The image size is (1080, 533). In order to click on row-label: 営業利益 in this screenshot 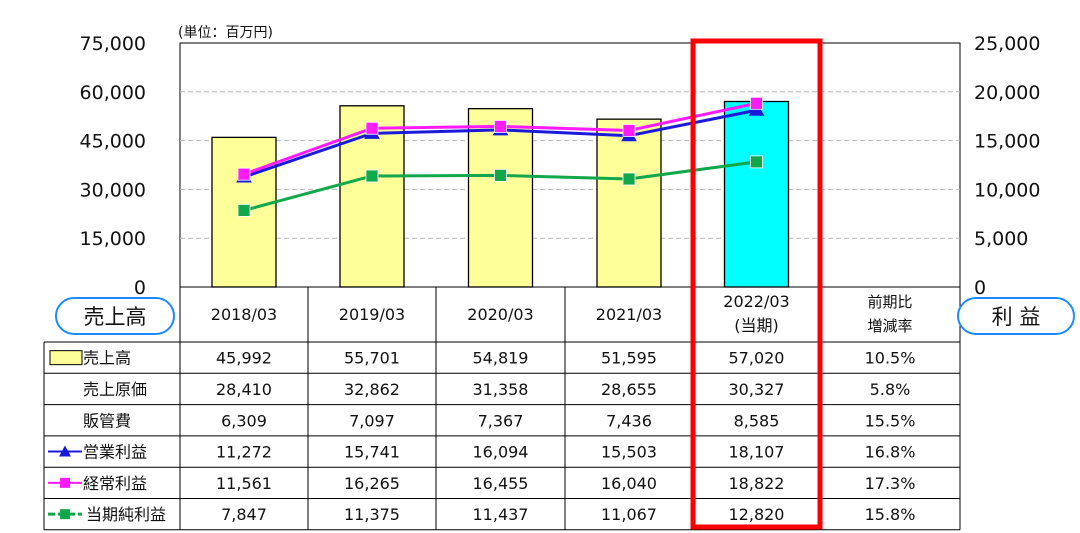, I will do `click(115, 452)`.